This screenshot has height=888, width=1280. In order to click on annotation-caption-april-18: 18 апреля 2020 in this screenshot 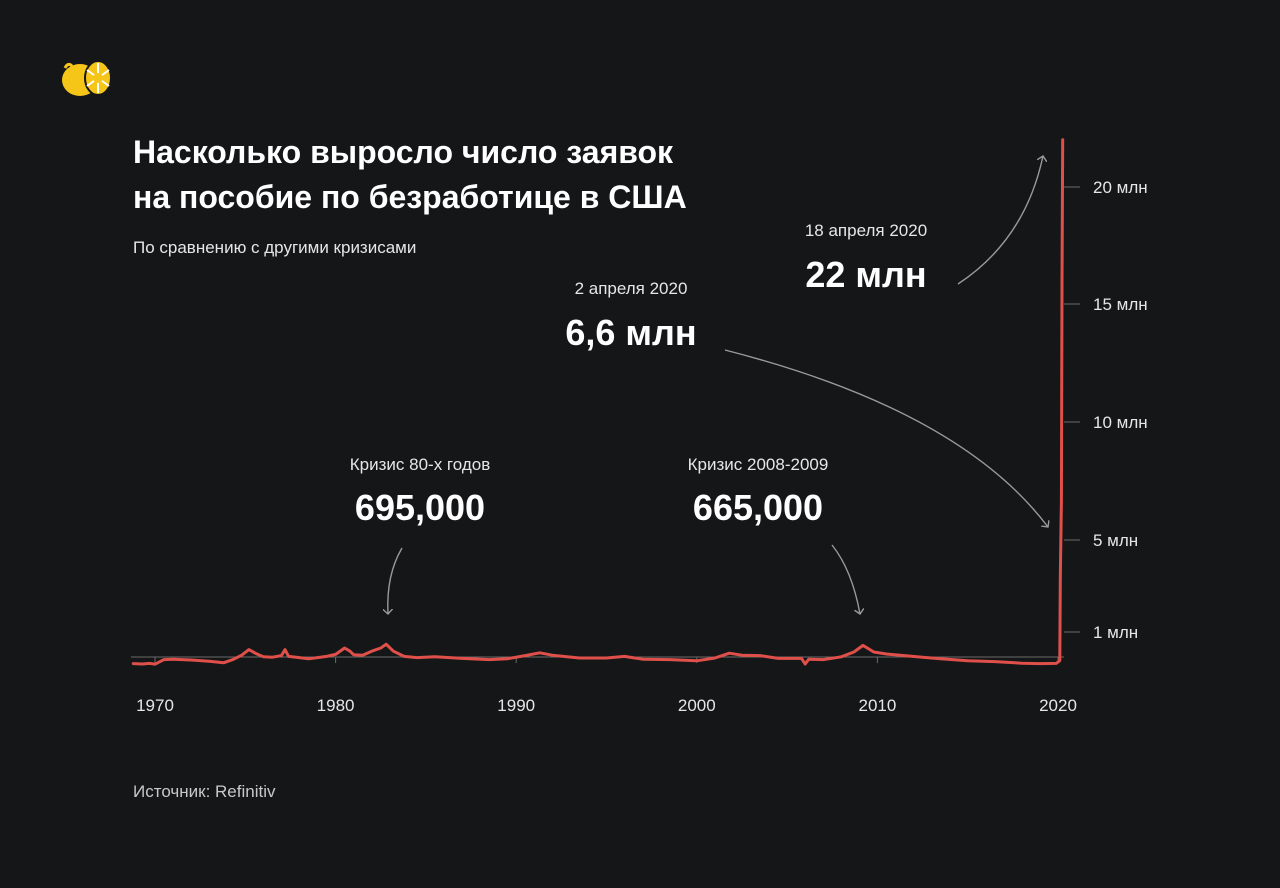, I will do `click(866, 230)`.